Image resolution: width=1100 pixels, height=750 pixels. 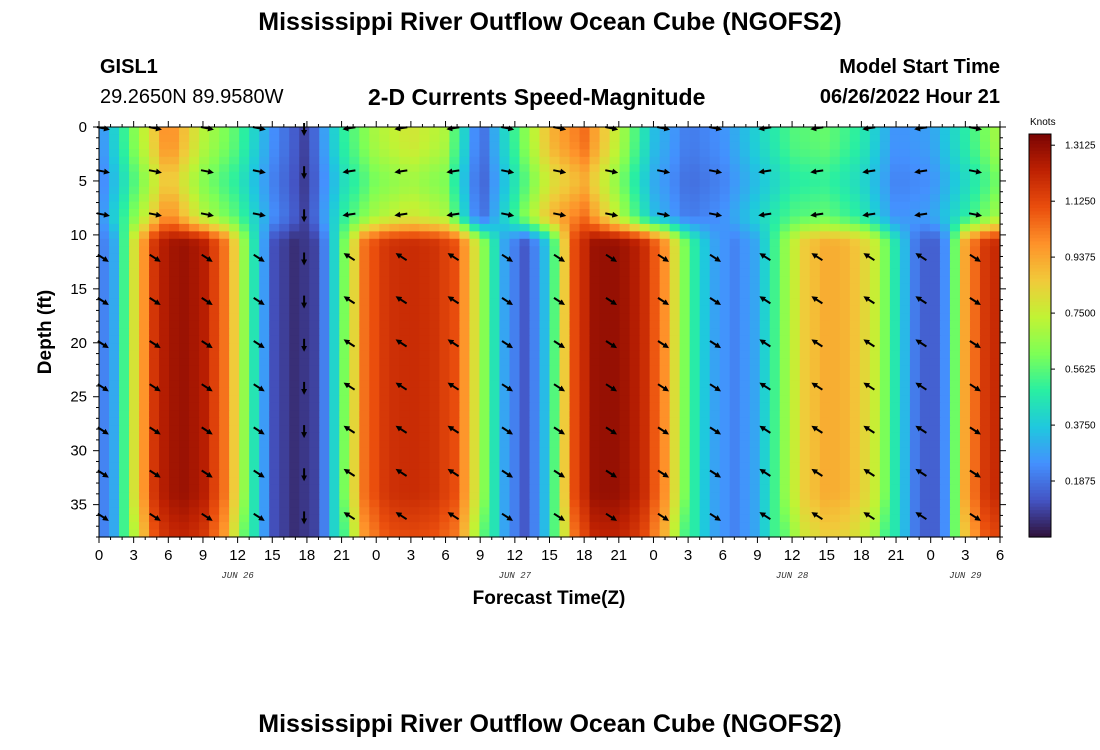 I want to click on current-vector, so click(x=207, y=516).